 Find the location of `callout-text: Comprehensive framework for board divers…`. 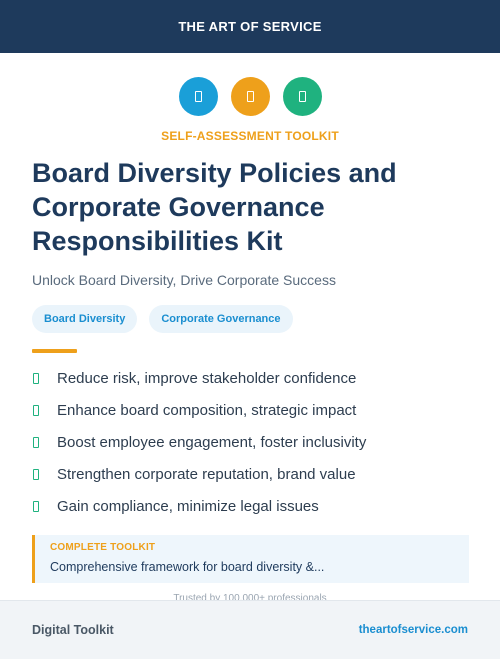

callout-text: Comprehensive framework for board divers… is located at coordinates (187, 567).